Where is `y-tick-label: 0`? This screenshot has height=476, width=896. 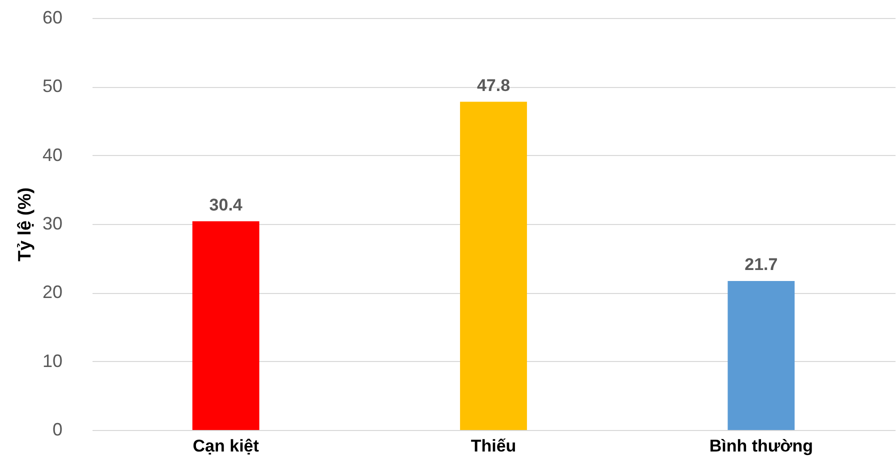
y-tick-label: 0 is located at coordinates (57, 430).